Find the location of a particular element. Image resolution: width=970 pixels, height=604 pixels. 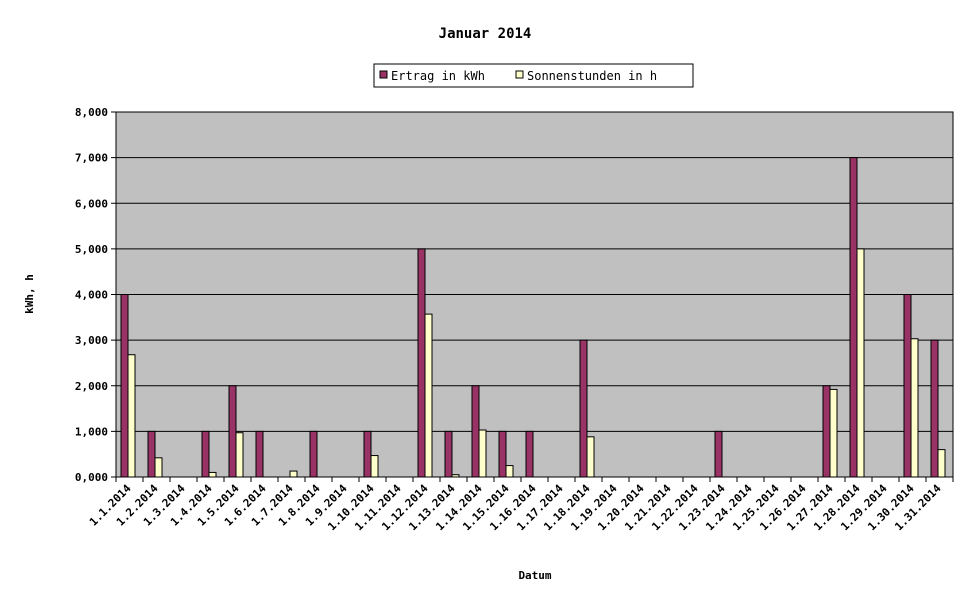

legend-box is located at coordinates (533, 75).